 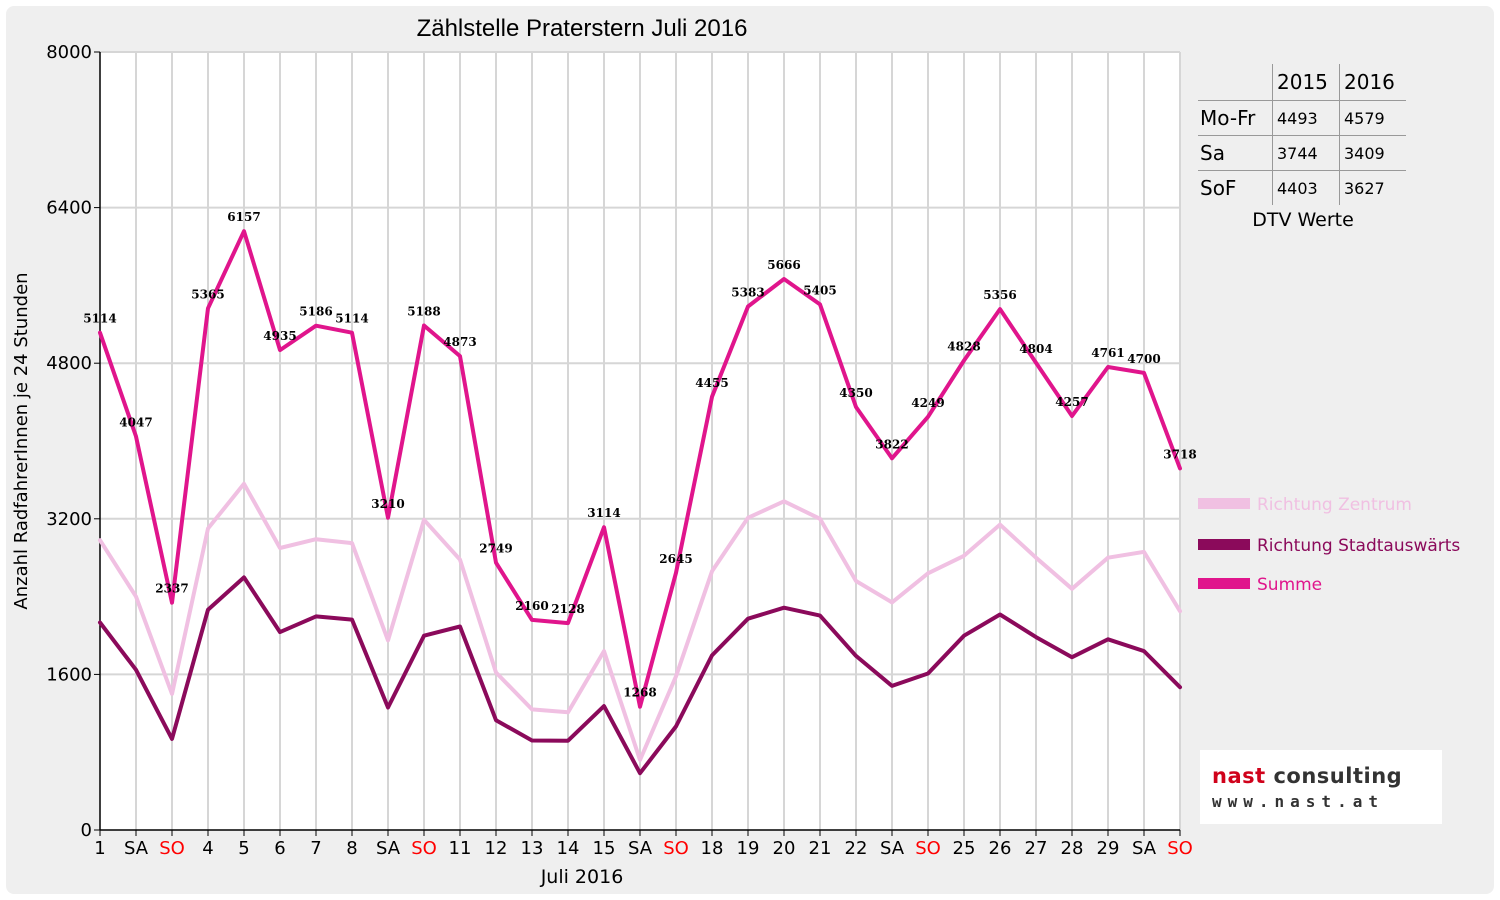 What do you see at coordinates (1306, 153) in the screenshot?
I see `dtv-value-2015: 3744` at bounding box center [1306, 153].